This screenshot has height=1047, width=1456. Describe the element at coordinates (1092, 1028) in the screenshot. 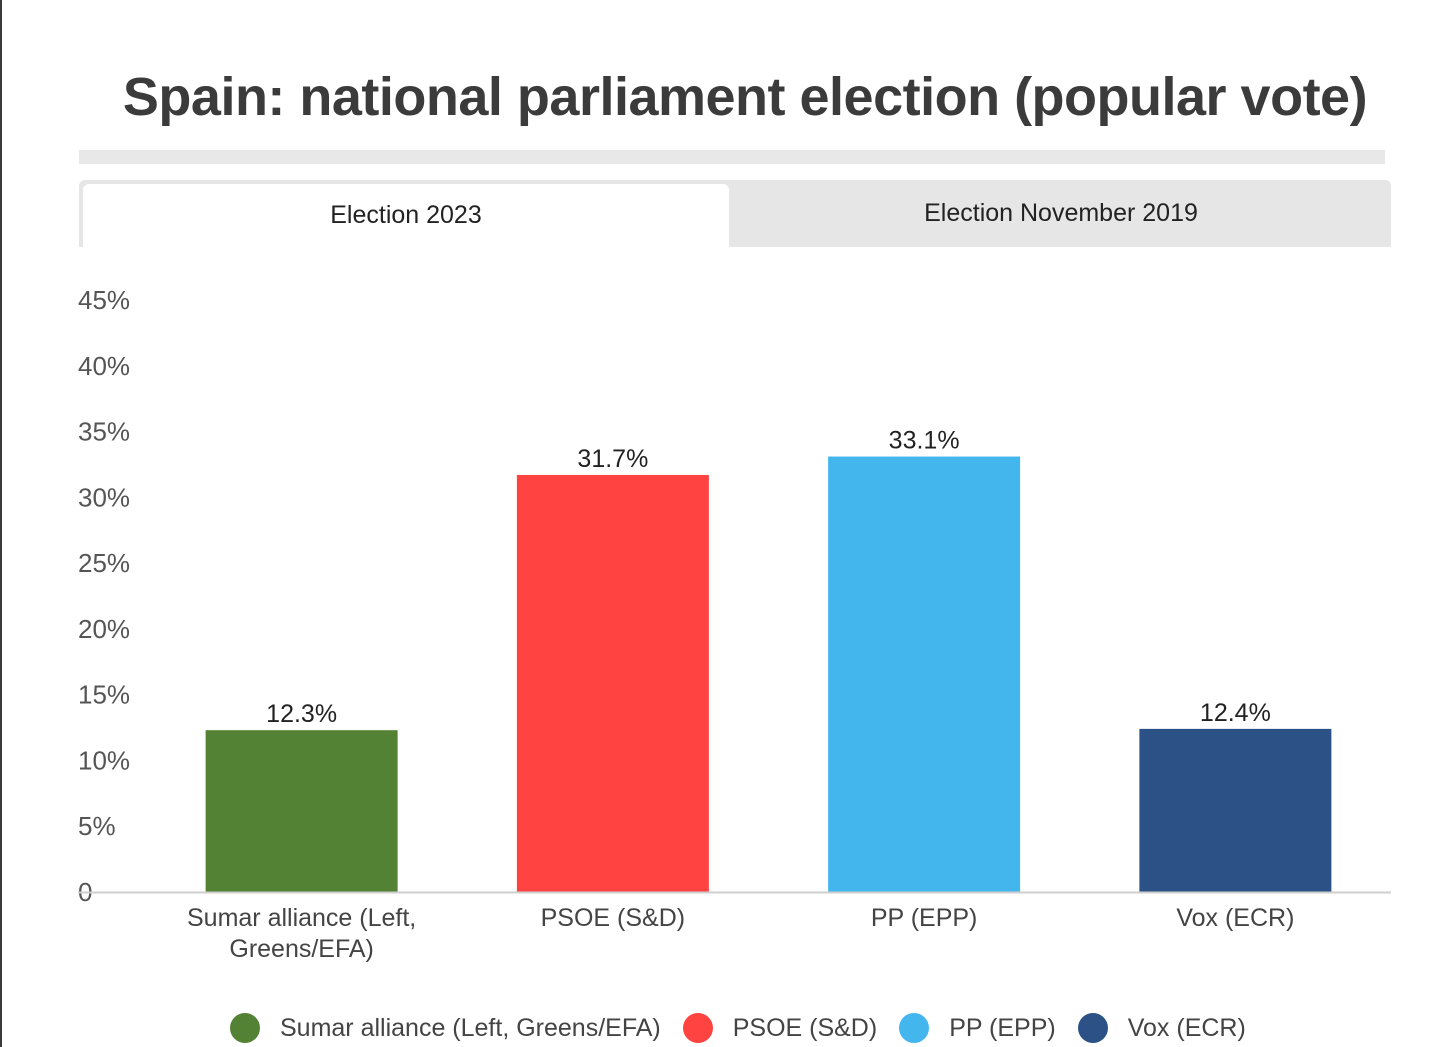

I see `legend-swatch-vox` at that location.